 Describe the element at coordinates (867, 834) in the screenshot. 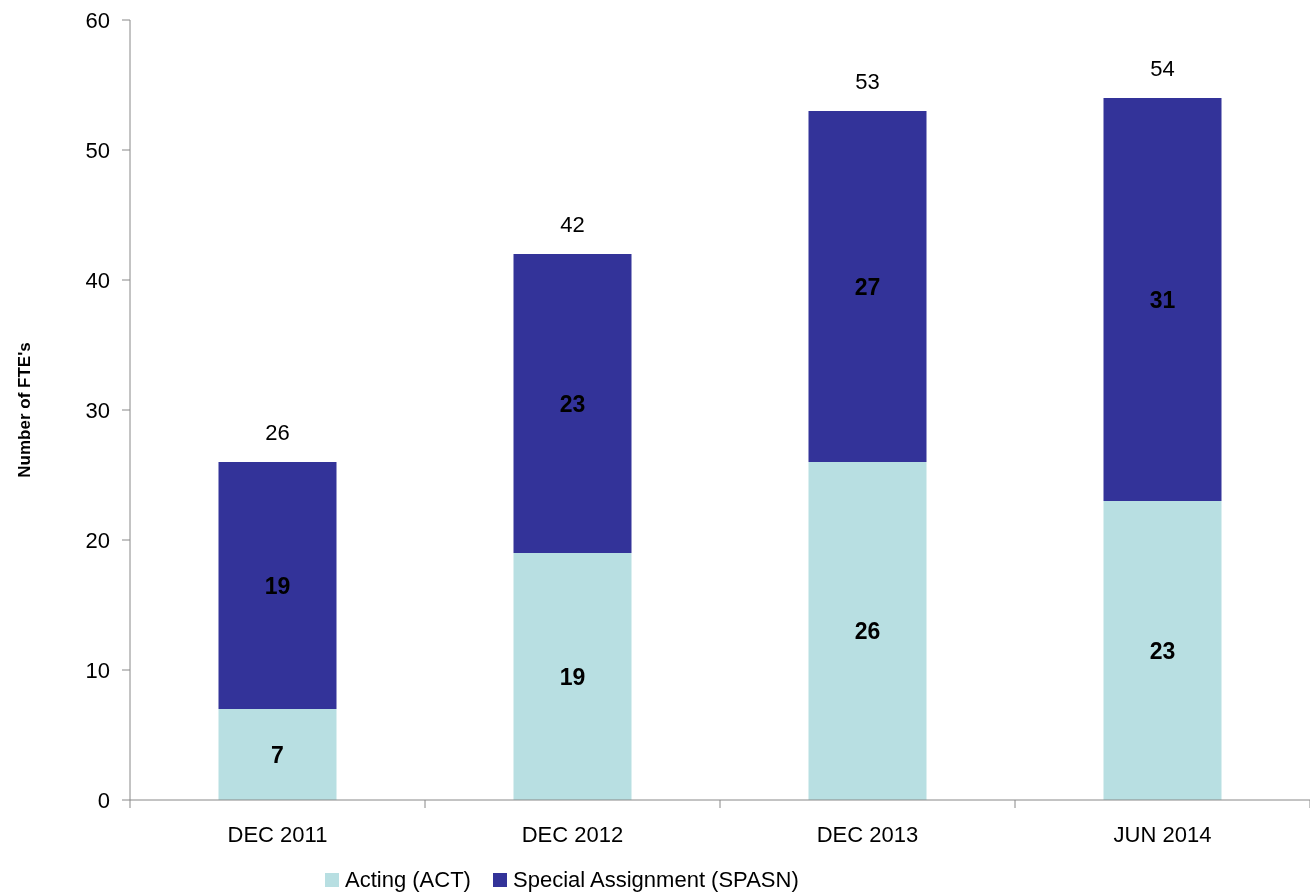

I see `x-tick-label: DEC 2013` at that location.